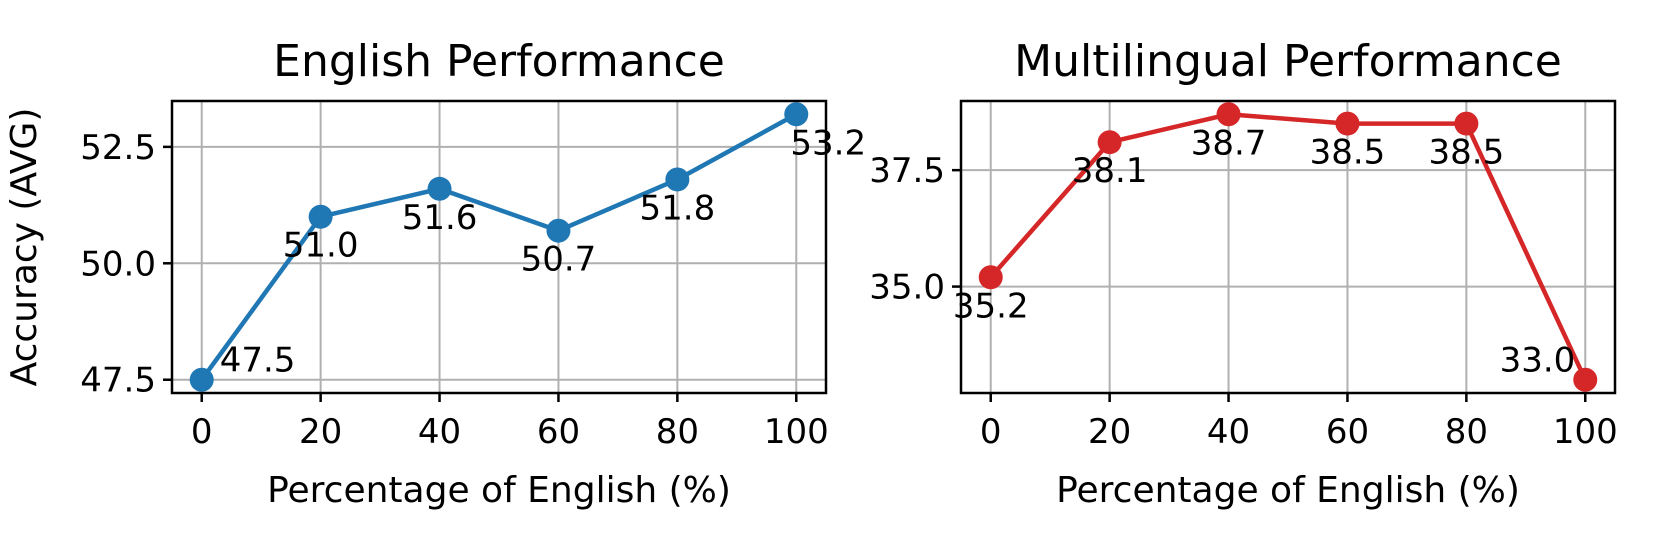 This screenshot has width=1661, height=554. What do you see at coordinates (991, 306) in the screenshot?
I see `data-label: 35.2` at bounding box center [991, 306].